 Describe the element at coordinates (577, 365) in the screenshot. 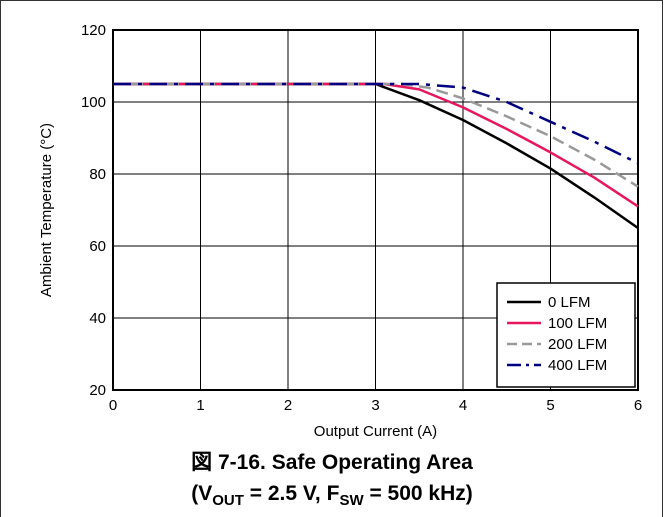

I see `legend-label: 400 LFM` at that location.